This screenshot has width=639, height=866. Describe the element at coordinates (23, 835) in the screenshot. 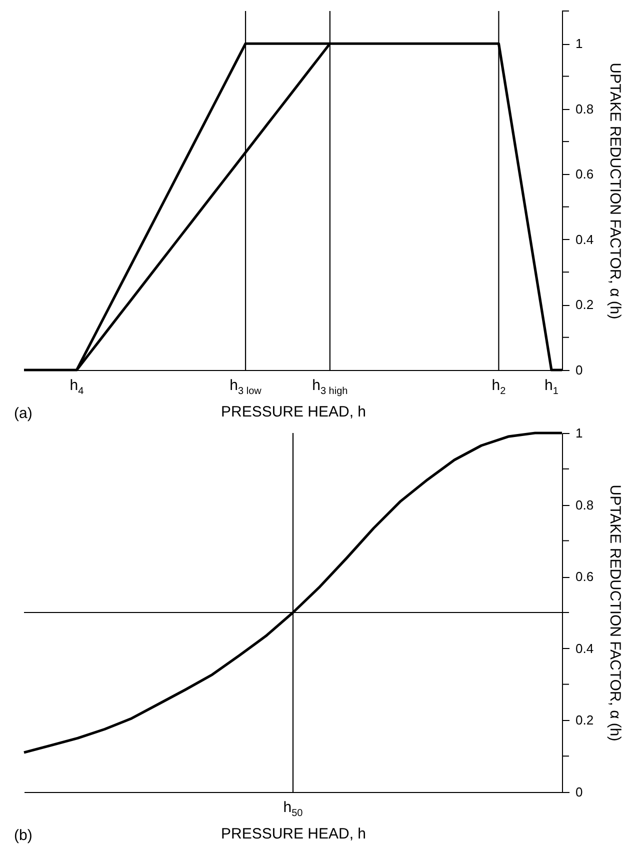

I see `text: (b)` at that location.